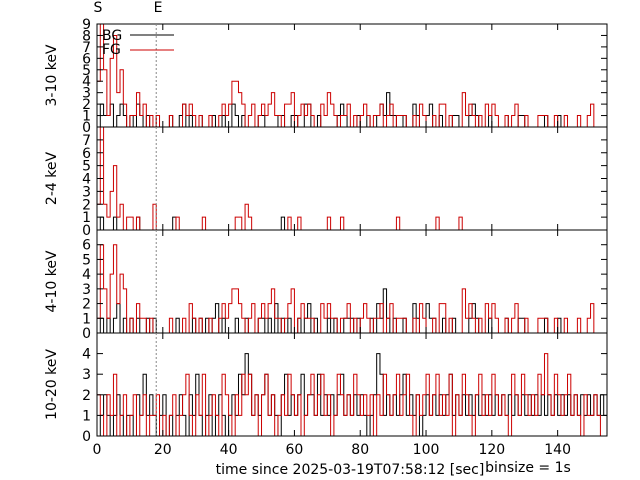 This screenshot has width=640, height=480. Describe the element at coordinates (295, 450) in the screenshot. I see `x-tick-label: 60` at that location.